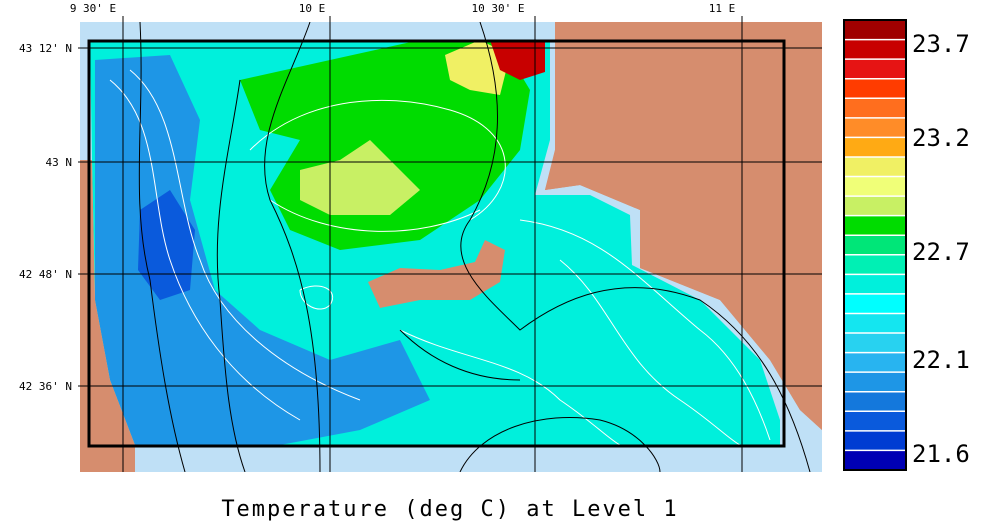 This screenshot has width=986, height=522. Describe the element at coordinates (941, 454) in the screenshot. I see `colorbar-label: 21.6` at that location.